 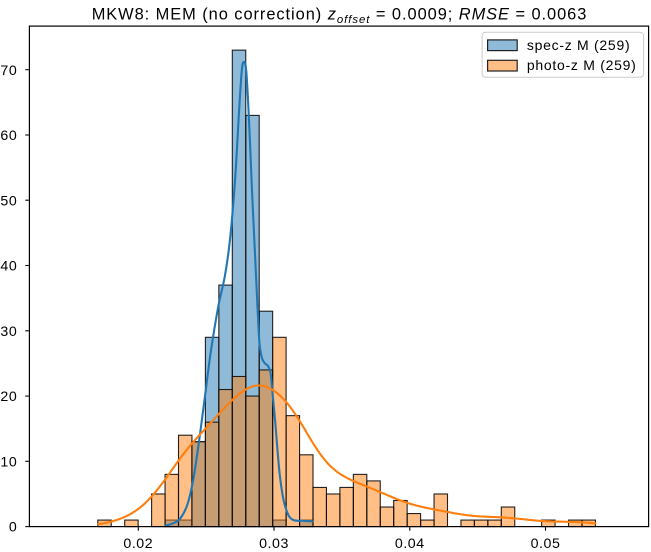 What do you see at coordinates (8, 267) in the screenshot?
I see `svg-text: 40` at bounding box center [8, 267].